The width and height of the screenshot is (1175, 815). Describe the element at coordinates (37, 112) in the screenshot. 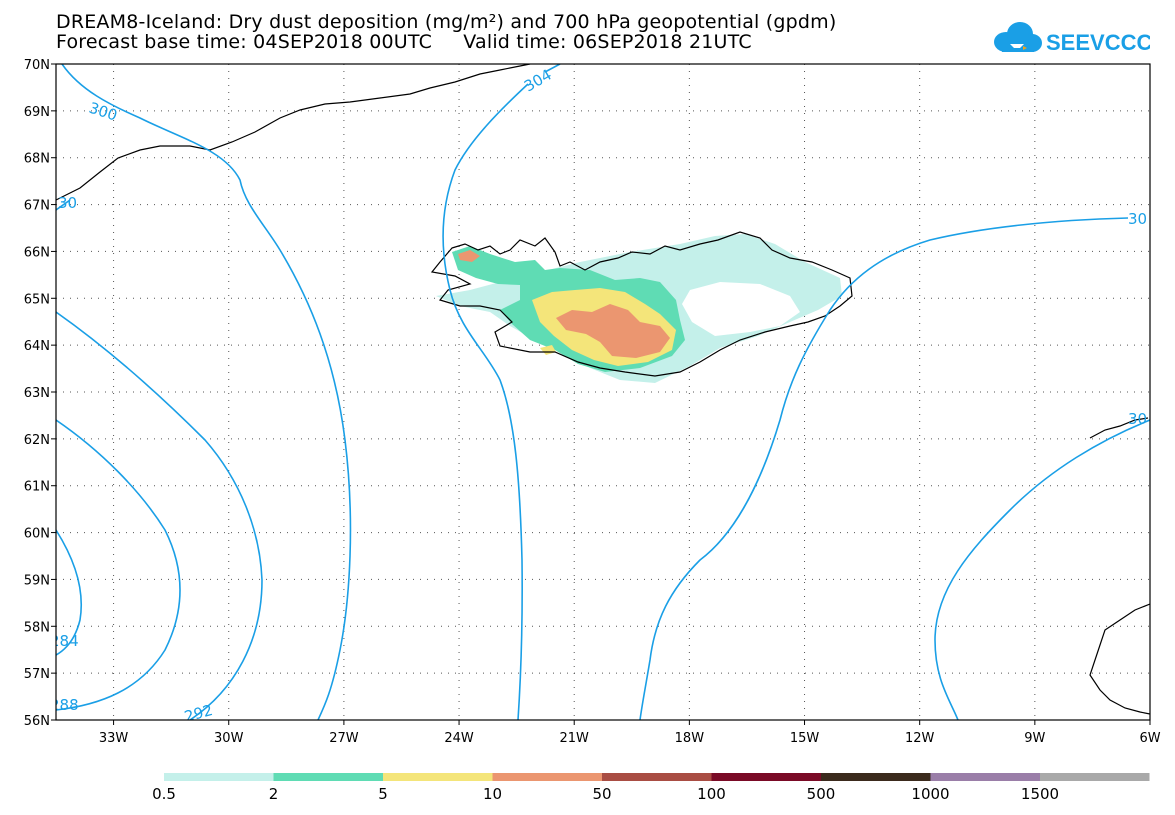

I see `y-tick-label: 69N` at that location.